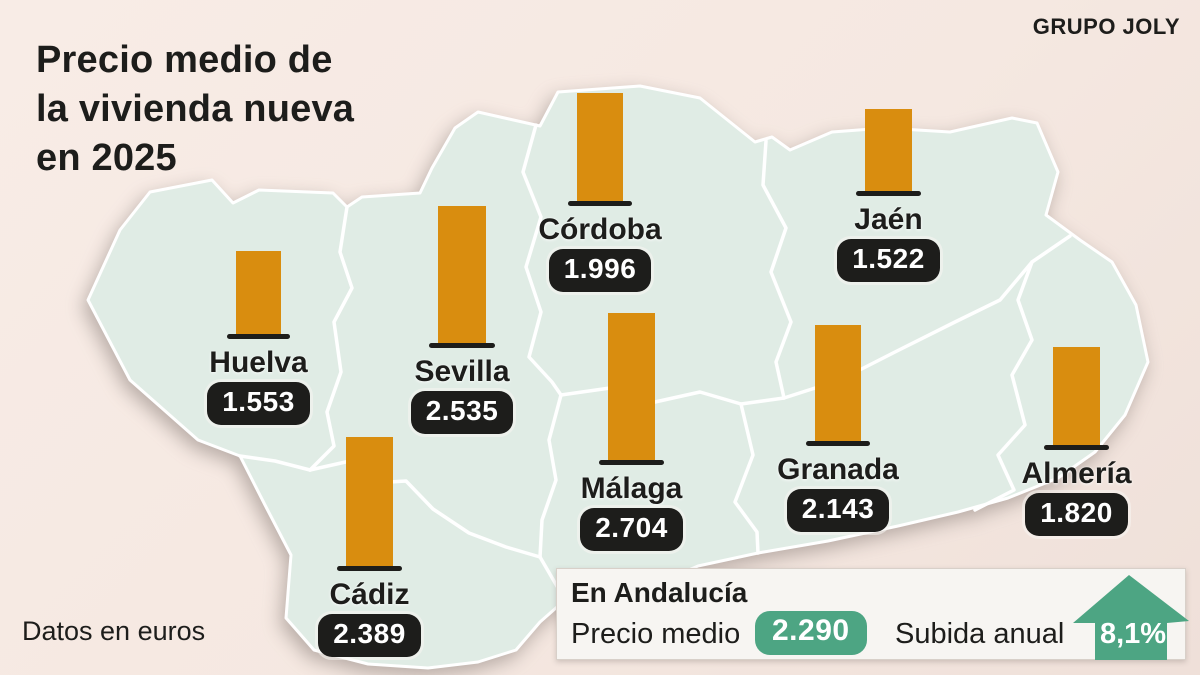 This screenshot has height=675, width=1200. What do you see at coordinates (1133, 634) in the screenshot?
I see `annual-rise-value: 8,1%` at bounding box center [1133, 634].